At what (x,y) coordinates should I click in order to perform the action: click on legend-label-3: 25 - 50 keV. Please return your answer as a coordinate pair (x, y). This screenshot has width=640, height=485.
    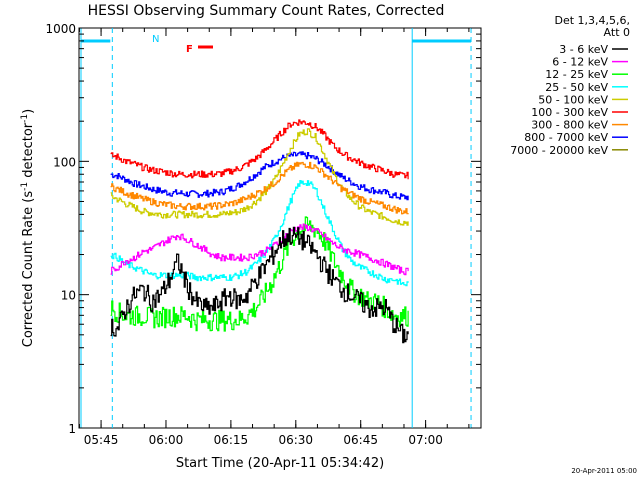
    Looking at the image, I should click on (576, 87).